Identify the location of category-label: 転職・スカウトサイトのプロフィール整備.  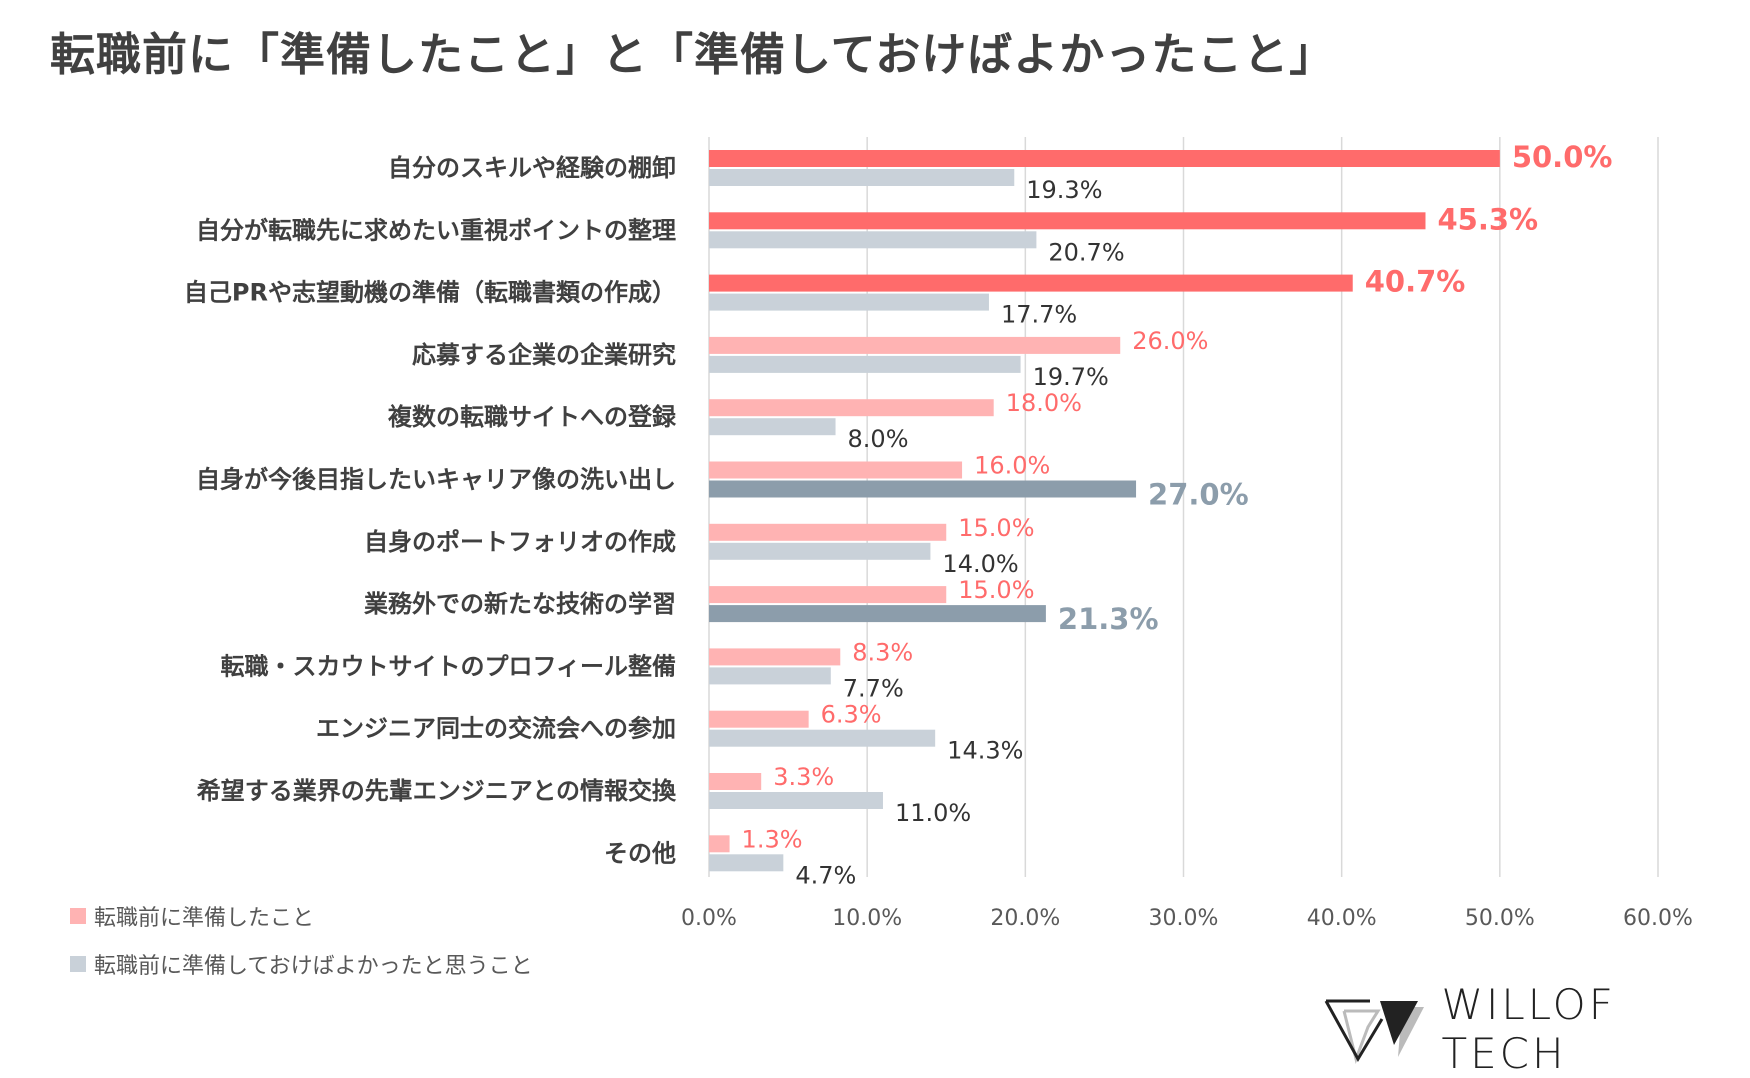
(448, 666).